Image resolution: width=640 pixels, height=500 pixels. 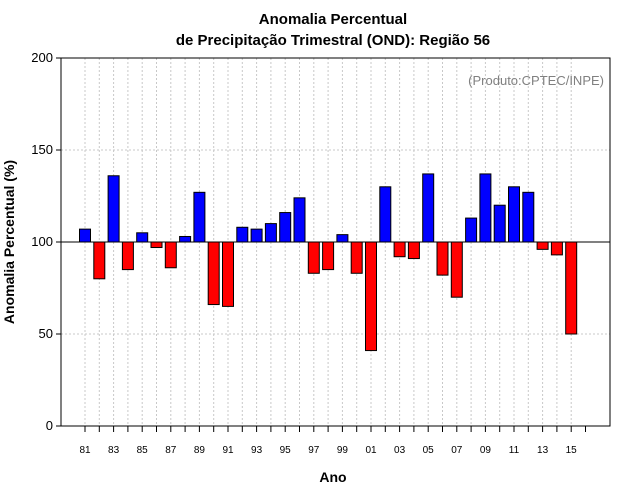 What do you see at coordinates (46, 333) in the screenshot?
I see `y-tick-label: 50` at bounding box center [46, 333].